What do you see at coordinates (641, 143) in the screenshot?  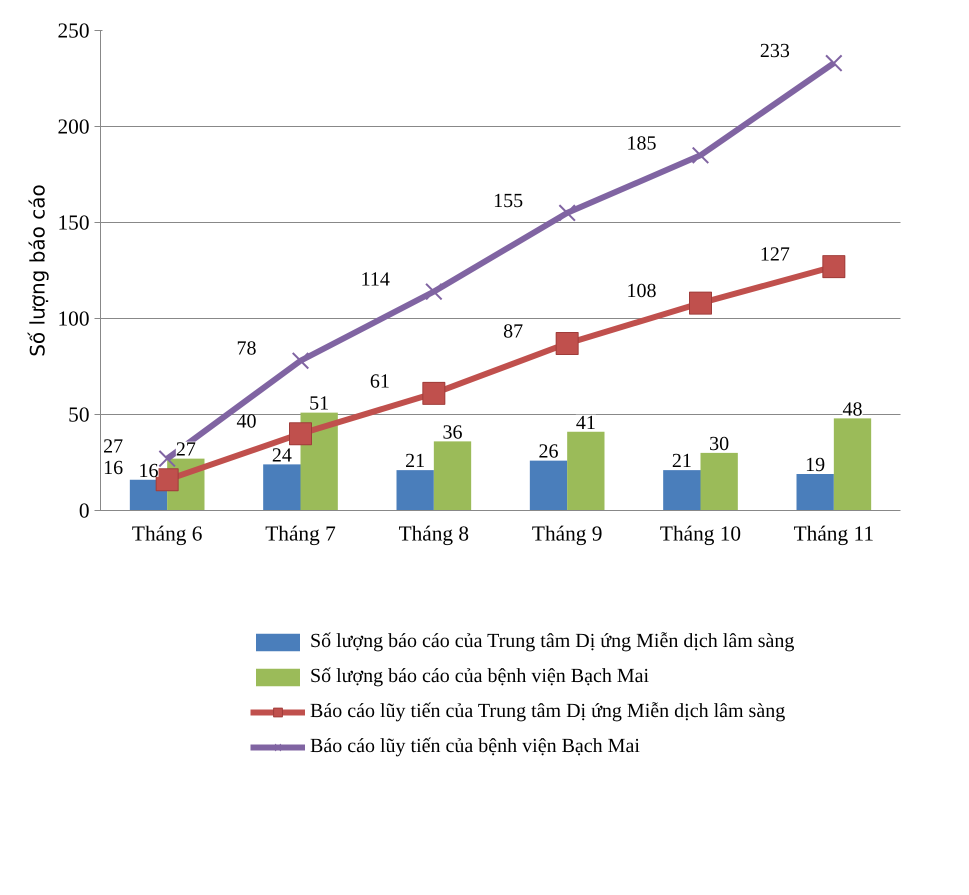 I see `data-label: 185` at bounding box center [641, 143].